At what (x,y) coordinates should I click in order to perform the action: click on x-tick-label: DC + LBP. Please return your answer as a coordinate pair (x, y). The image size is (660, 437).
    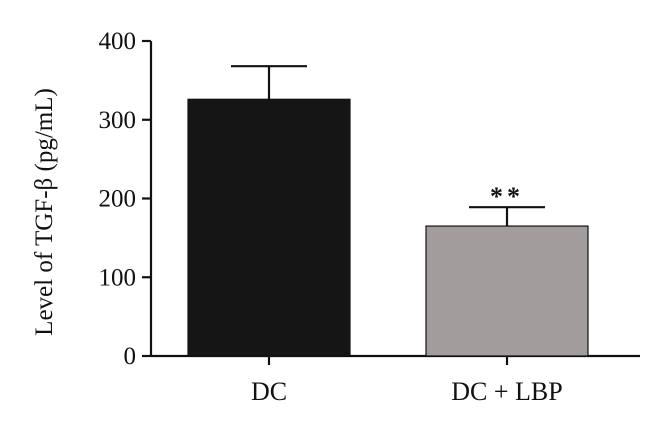
    Looking at the image, I should click on (506, 391).